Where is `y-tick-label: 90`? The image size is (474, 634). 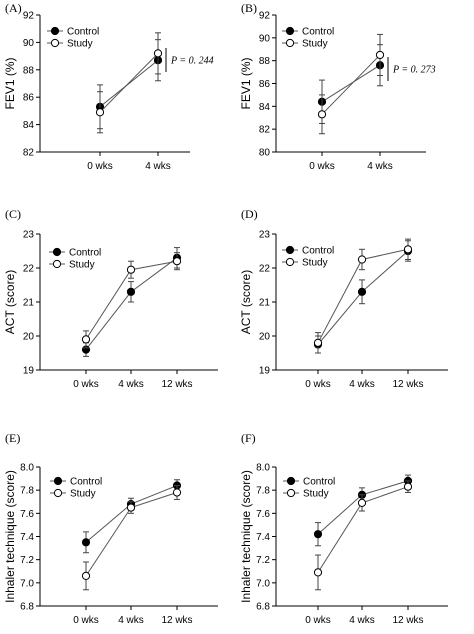
y-tick-label: 90 is located at coordinates (29, 43).